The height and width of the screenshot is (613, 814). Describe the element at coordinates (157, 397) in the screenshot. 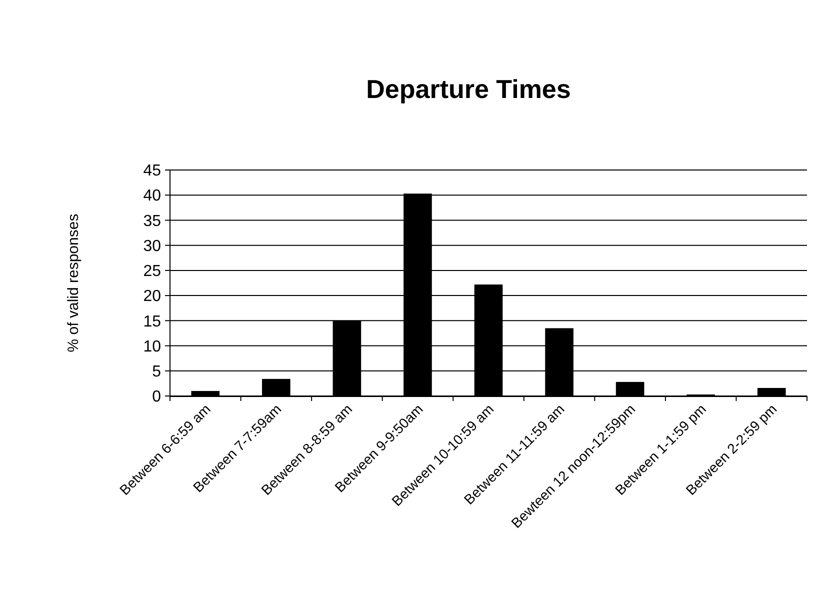

I see `y-tick-label: 0` at that location.